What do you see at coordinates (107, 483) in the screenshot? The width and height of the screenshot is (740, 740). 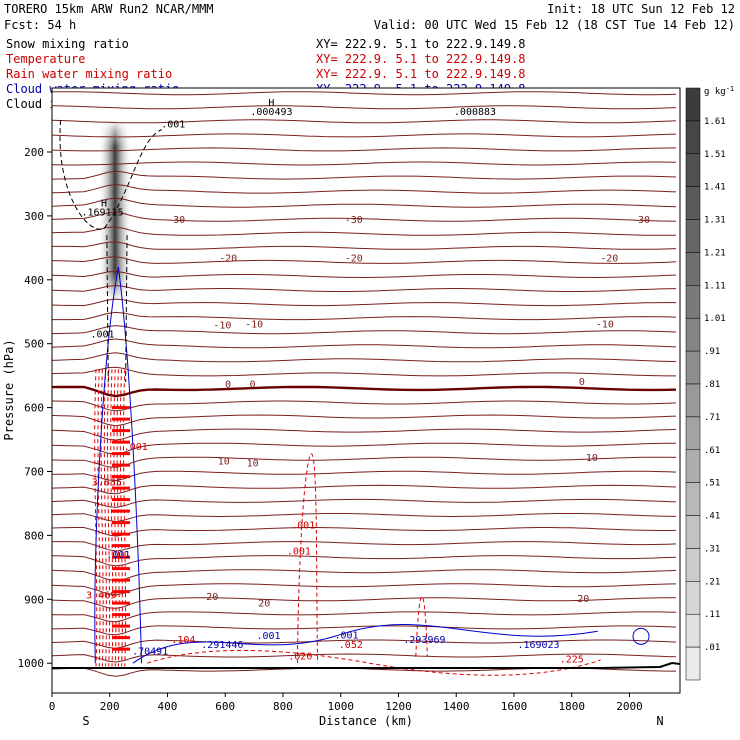 I see `field-annotation: 3.635` at bounding box center [107, 483].